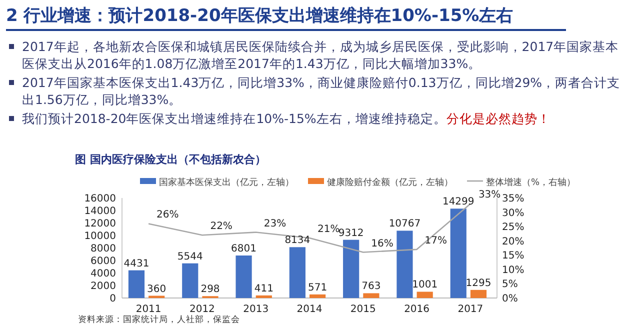 This screenshot has width=640, height=332. Describe the element at coordinates (513, 228) in the screenshot. I see `y2-tick-label: 25%` at that location.